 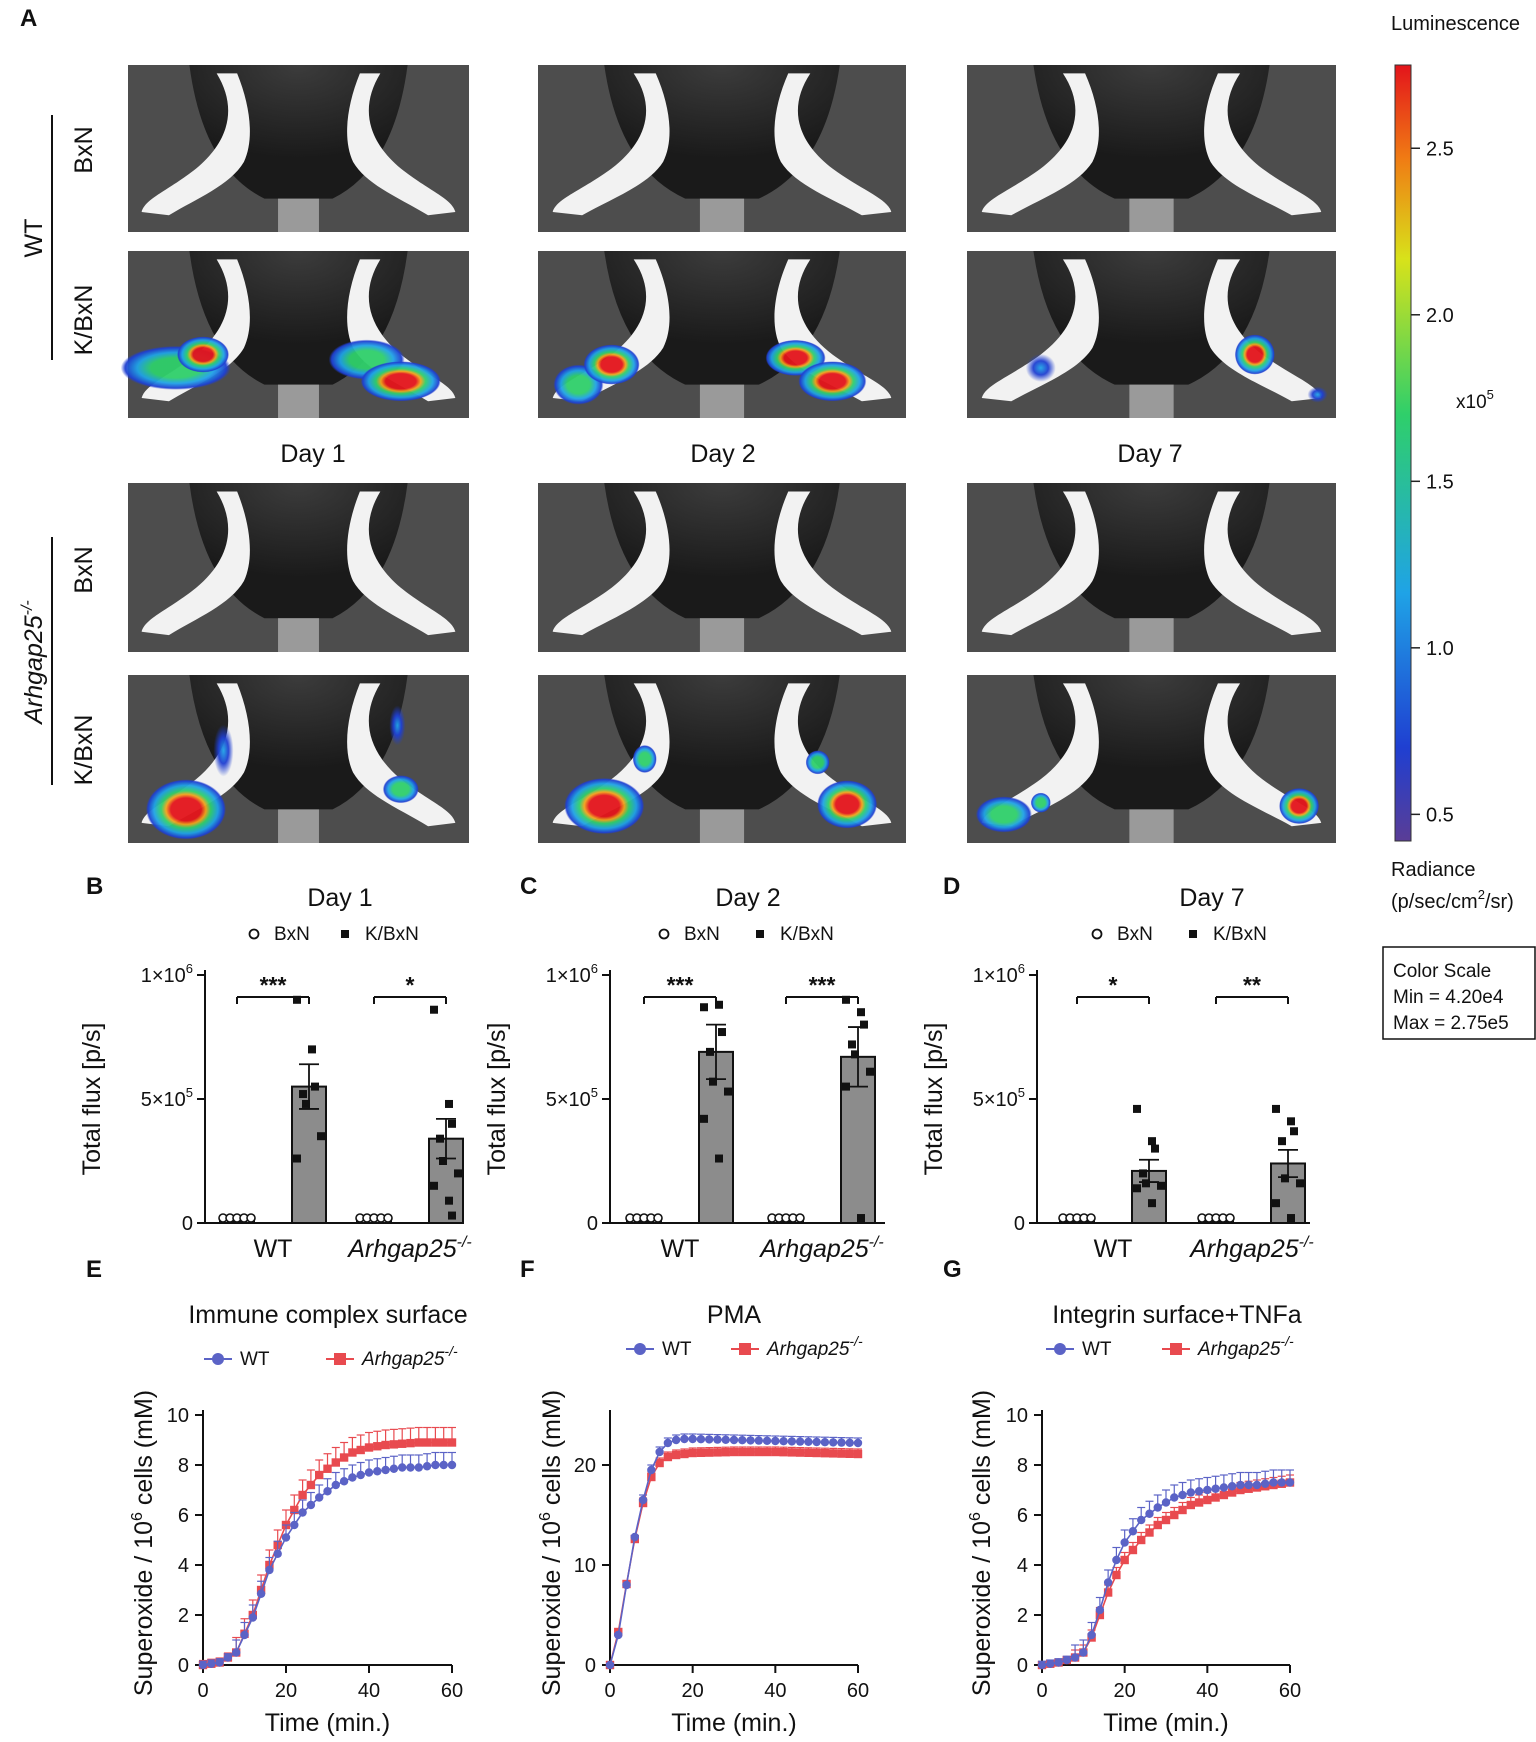 I want to click on color-scale-title: Color Scale, so click(x=1442, y=971).